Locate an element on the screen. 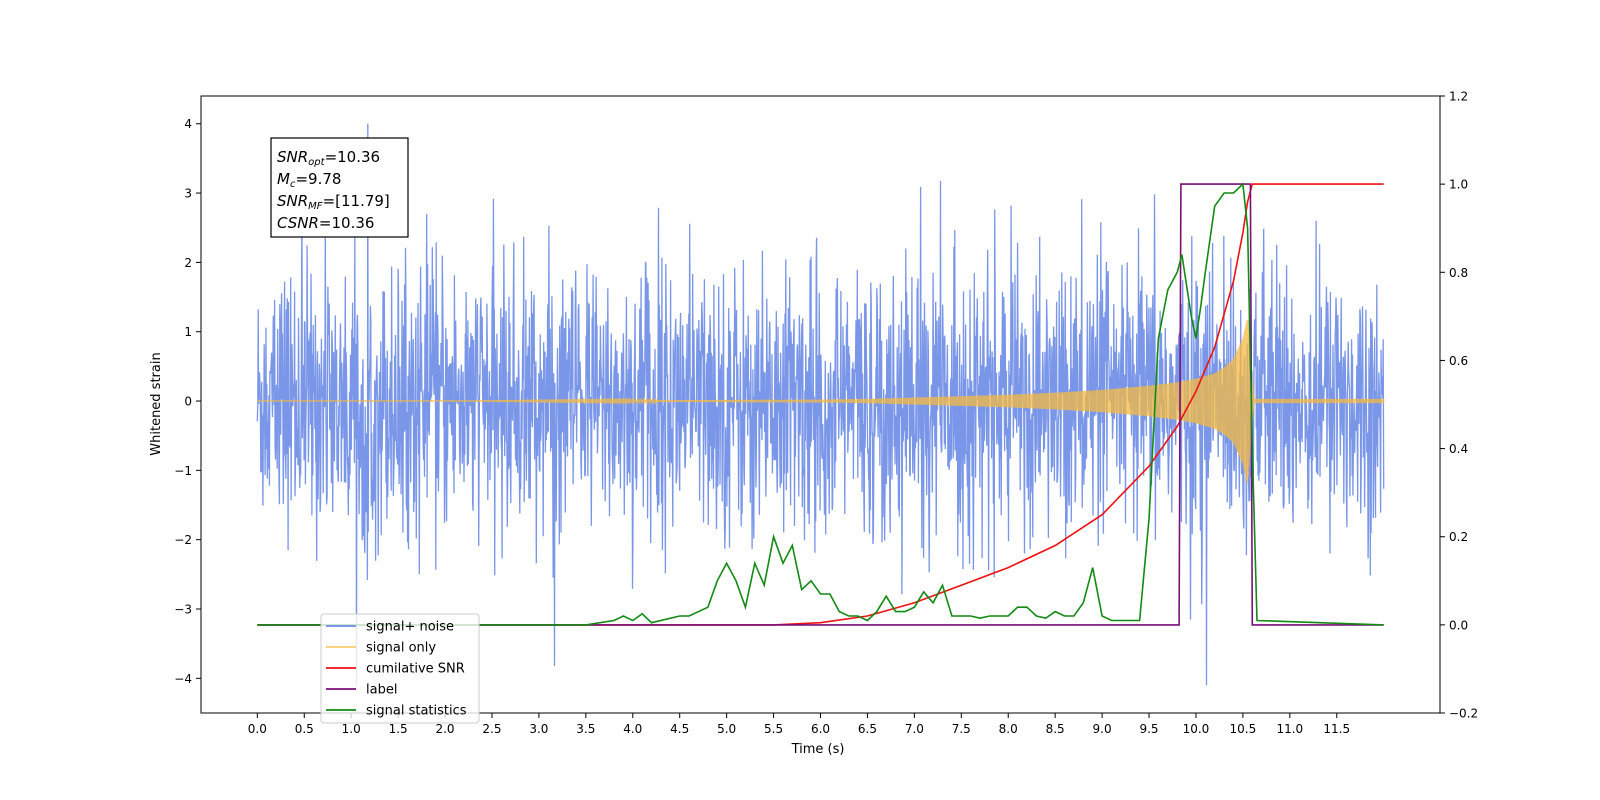  x-tick-label: 7.0 is located at coordinates (914, 729).